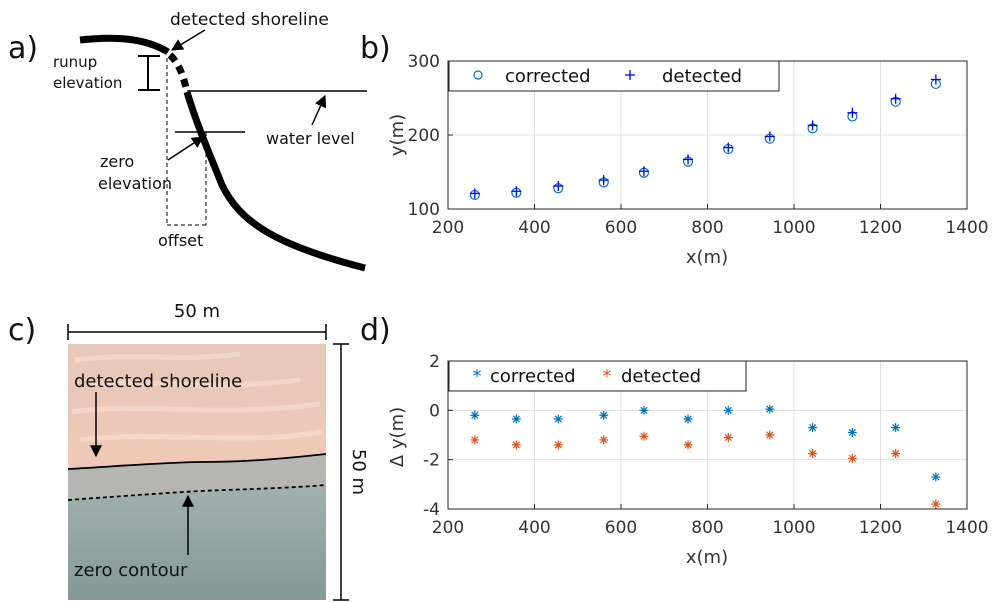 This screenshot has height=602, width=1005. I want to click on zero-label-2: elevation, so click(135, 183).